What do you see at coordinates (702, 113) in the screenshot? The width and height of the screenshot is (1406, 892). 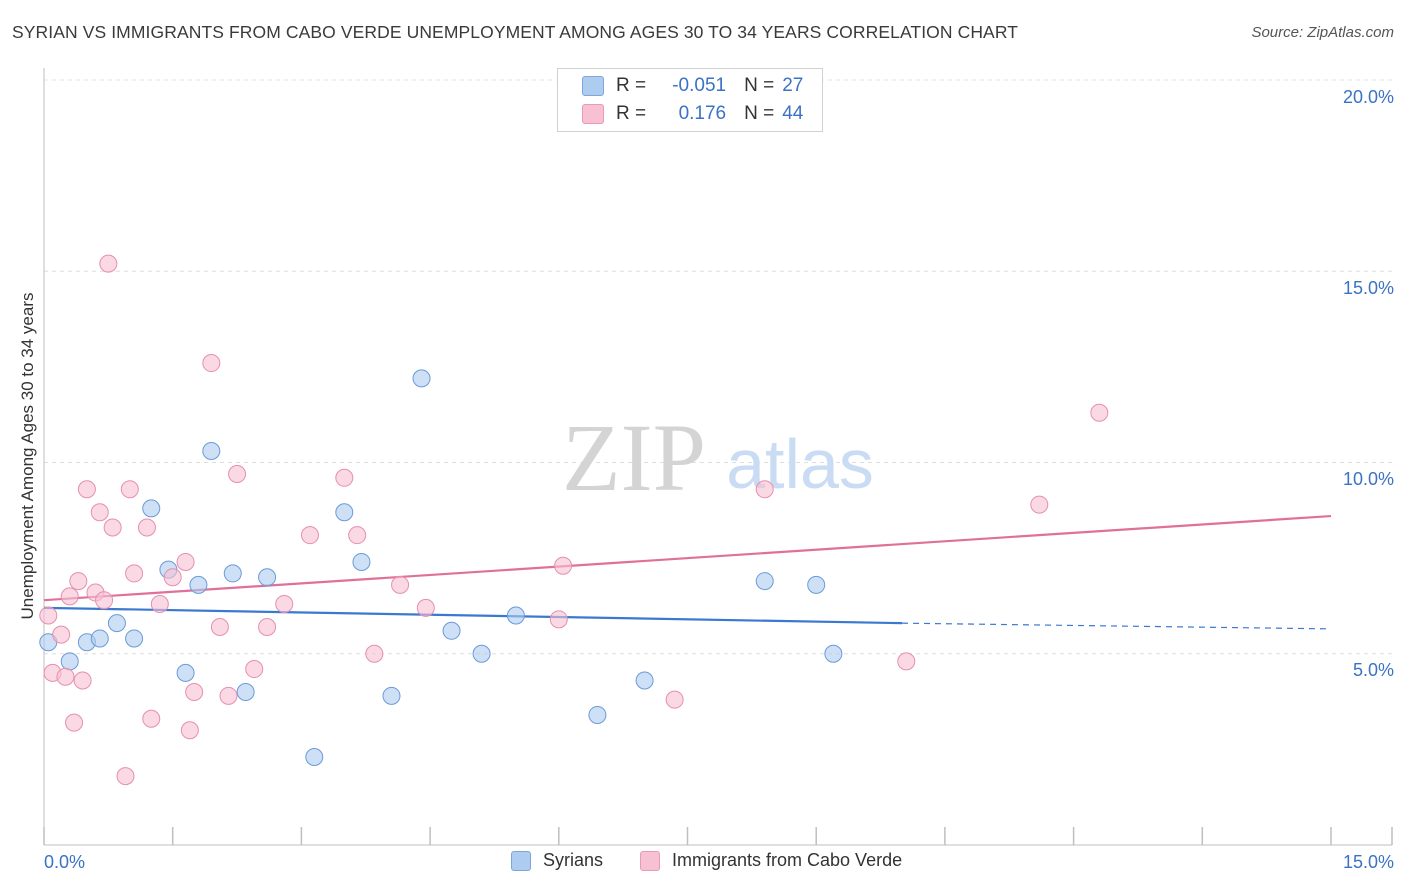 I see `stats-r-value: 0.176` at bounding box center [702, 113].